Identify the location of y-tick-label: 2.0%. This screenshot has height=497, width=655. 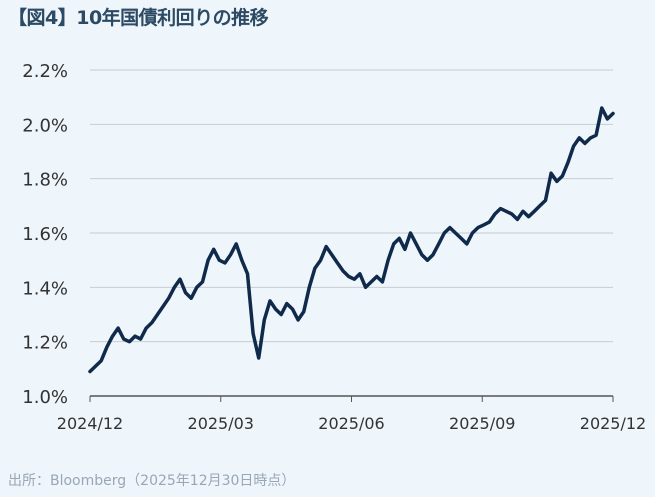
(45, 125).